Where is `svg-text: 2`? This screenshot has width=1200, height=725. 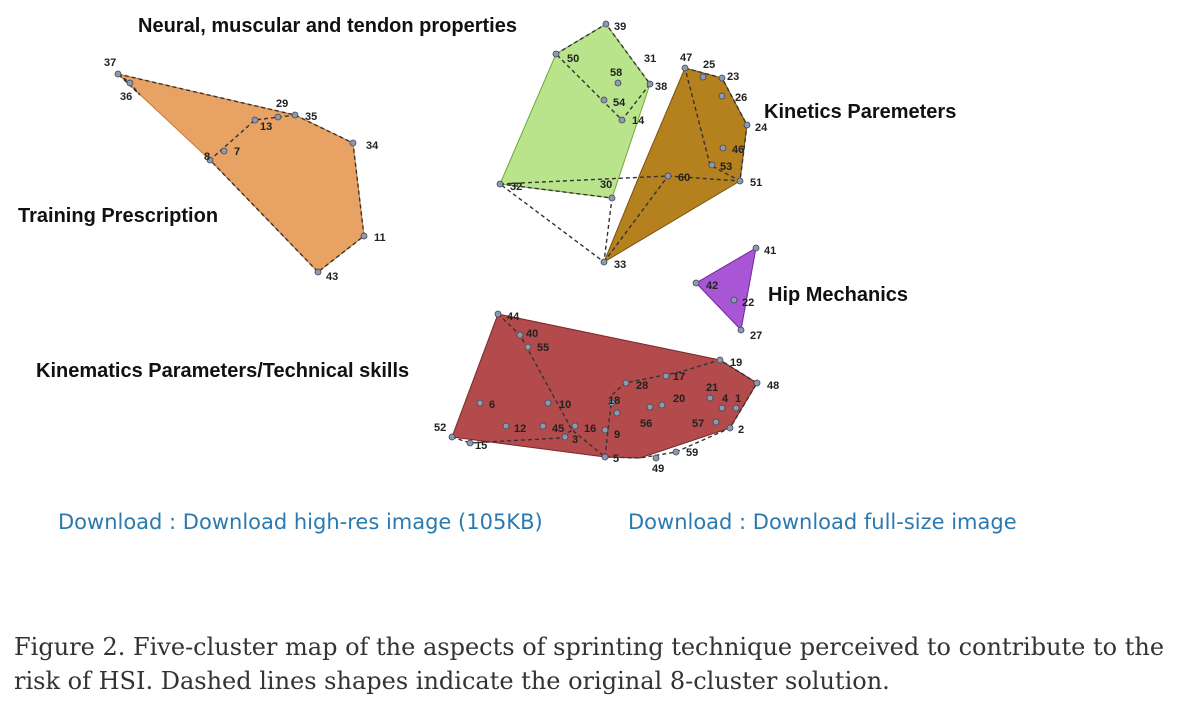
svg-text: 2 is located at coordinates (741, 430).